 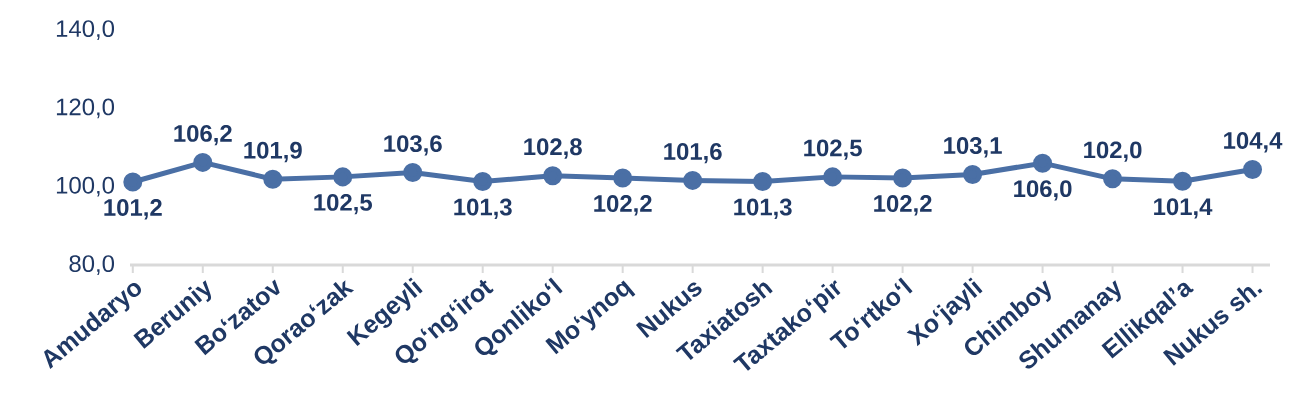 I want to click on data-label: 101,9, so click(x=273, y=152).